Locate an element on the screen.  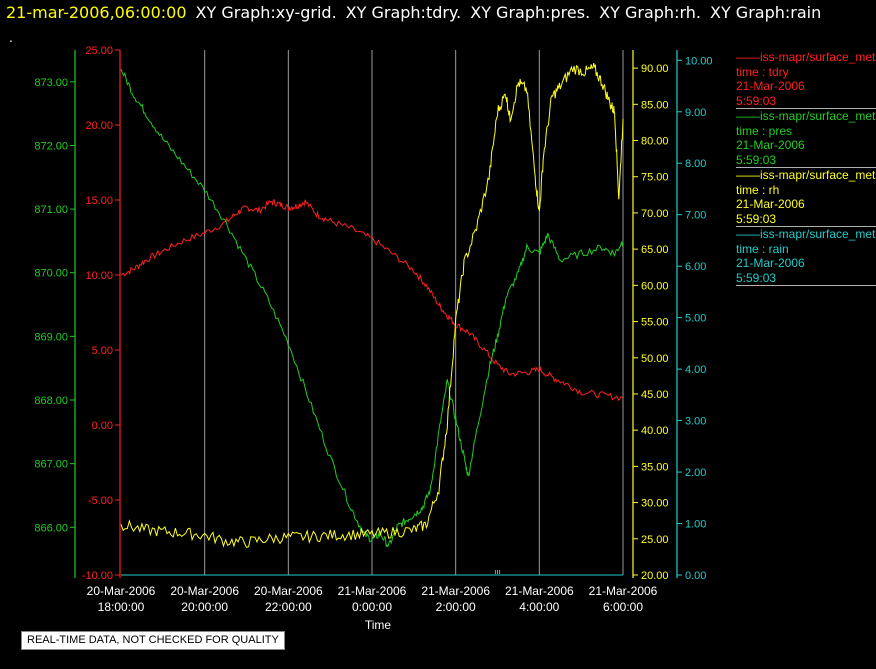
x-tick-time: 0:00:00 is located at coordinates (372, 607).